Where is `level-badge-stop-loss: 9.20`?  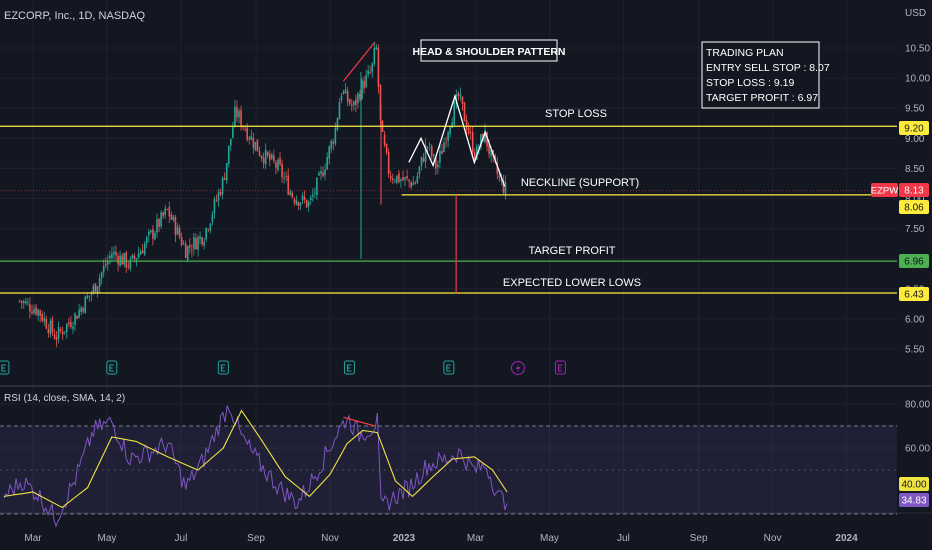
level-badge-stop-loss: 9.20 is located at coordinates (914, 128).